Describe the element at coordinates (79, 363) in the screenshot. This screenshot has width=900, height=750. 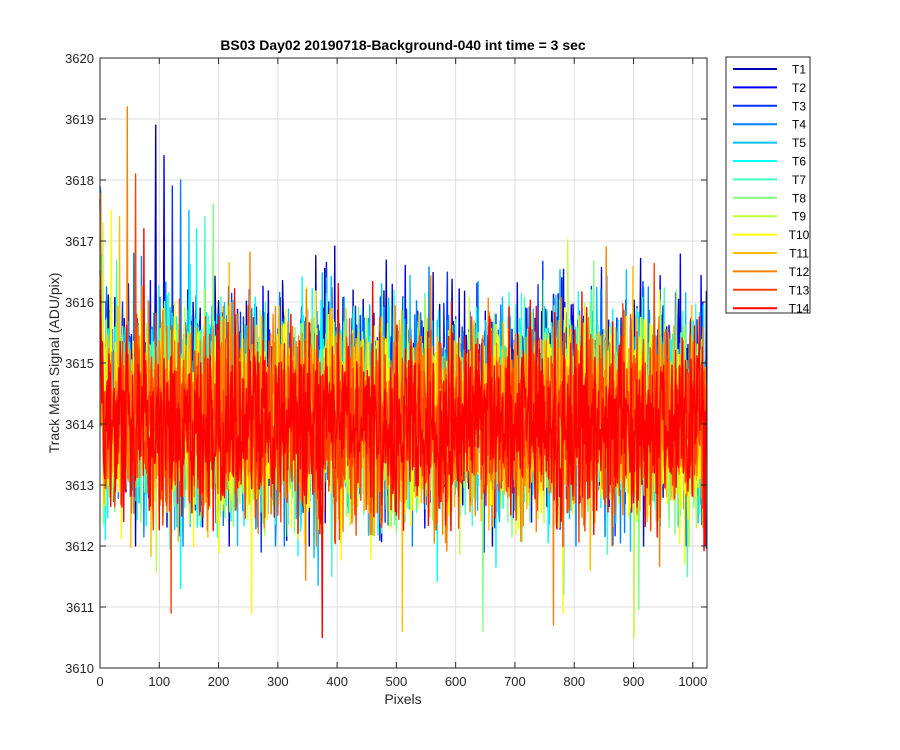
I see `y-tick-label: 3615` at that location.